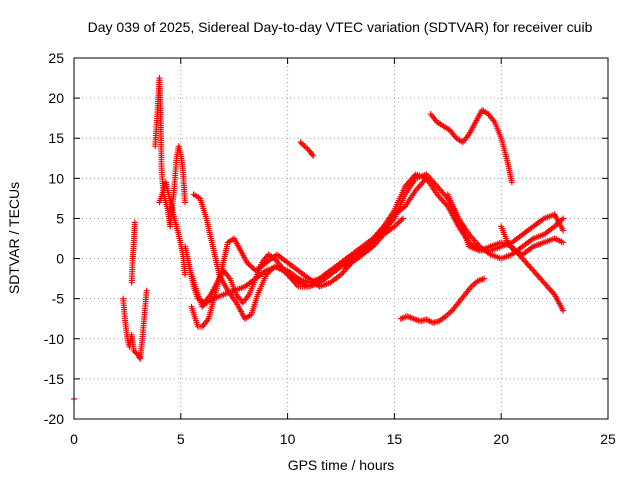 This screenshot has height=480, width=640. I want to click on series-pass-m, so click(532, 240).